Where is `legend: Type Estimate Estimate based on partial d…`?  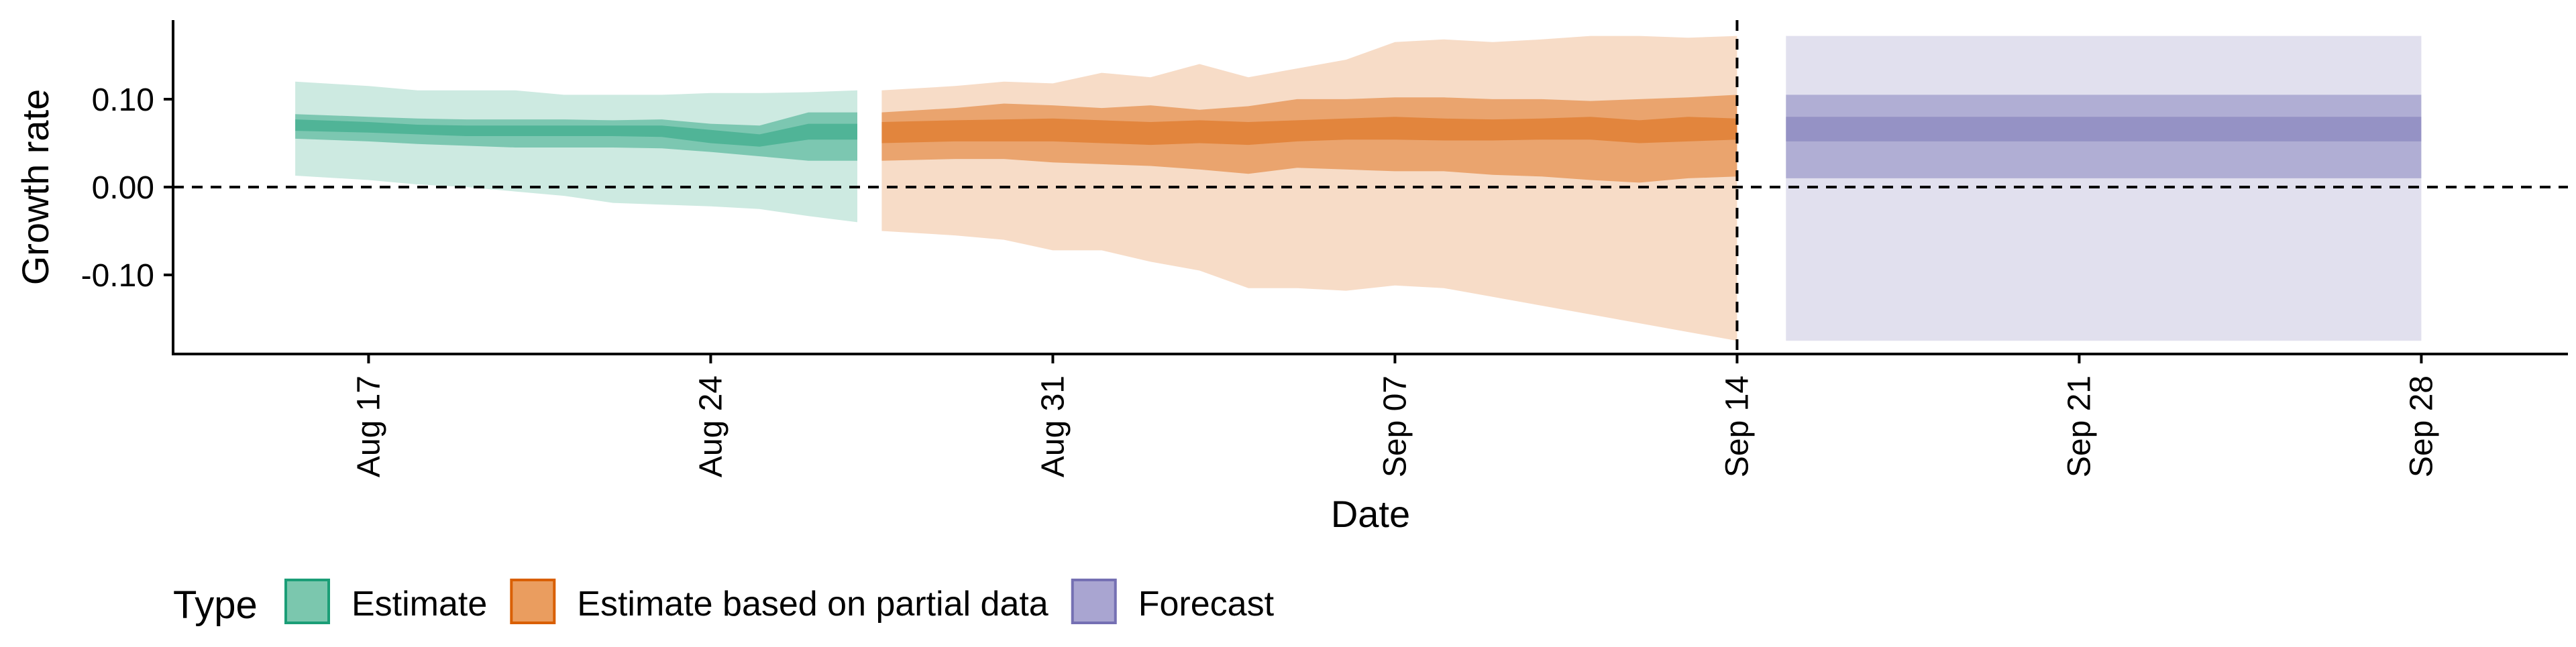
legend: Type Estimate Estimate based on partial d… is located at coordinates (724, 603).